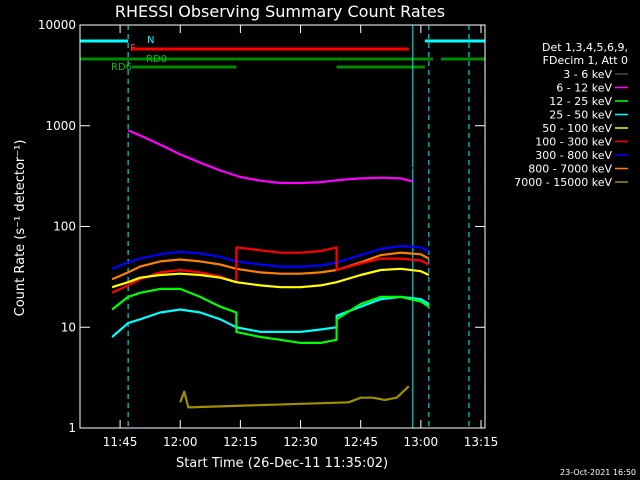  What do you see at coordinates (121, 67) in the screenshot?
I see `flag-label-rd6: RD6` at bounding box center [121, 67].